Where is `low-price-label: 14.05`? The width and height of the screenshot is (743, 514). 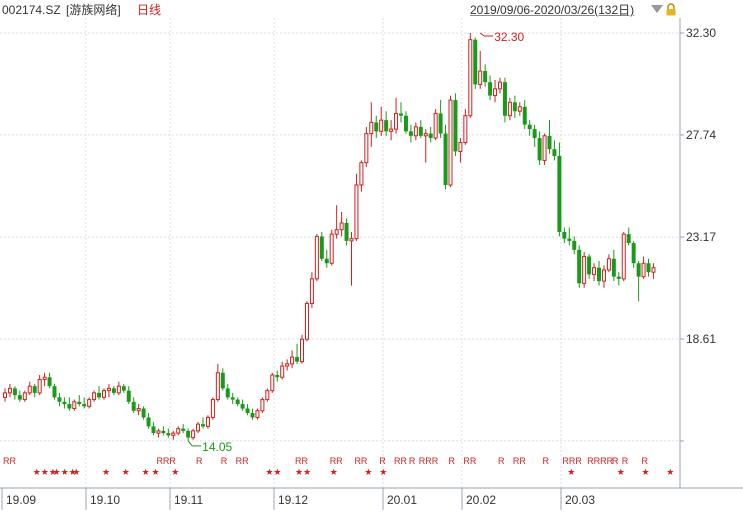 low-price-label: 14.05 is located at coordinates (217, 447).